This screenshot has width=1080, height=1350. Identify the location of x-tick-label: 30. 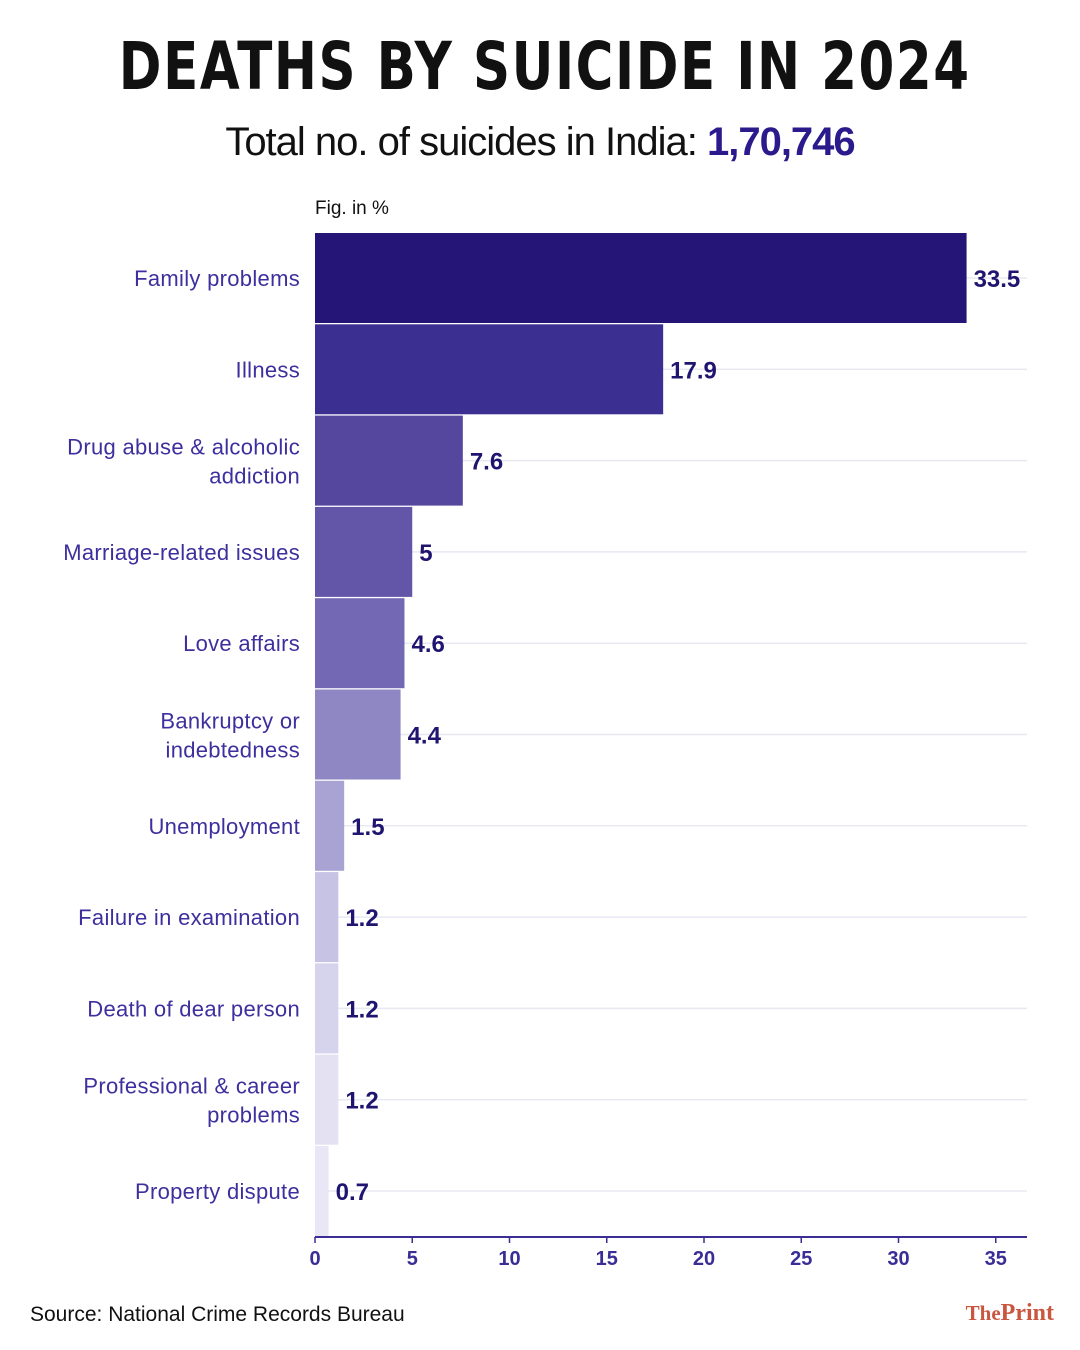
(898, 1259).